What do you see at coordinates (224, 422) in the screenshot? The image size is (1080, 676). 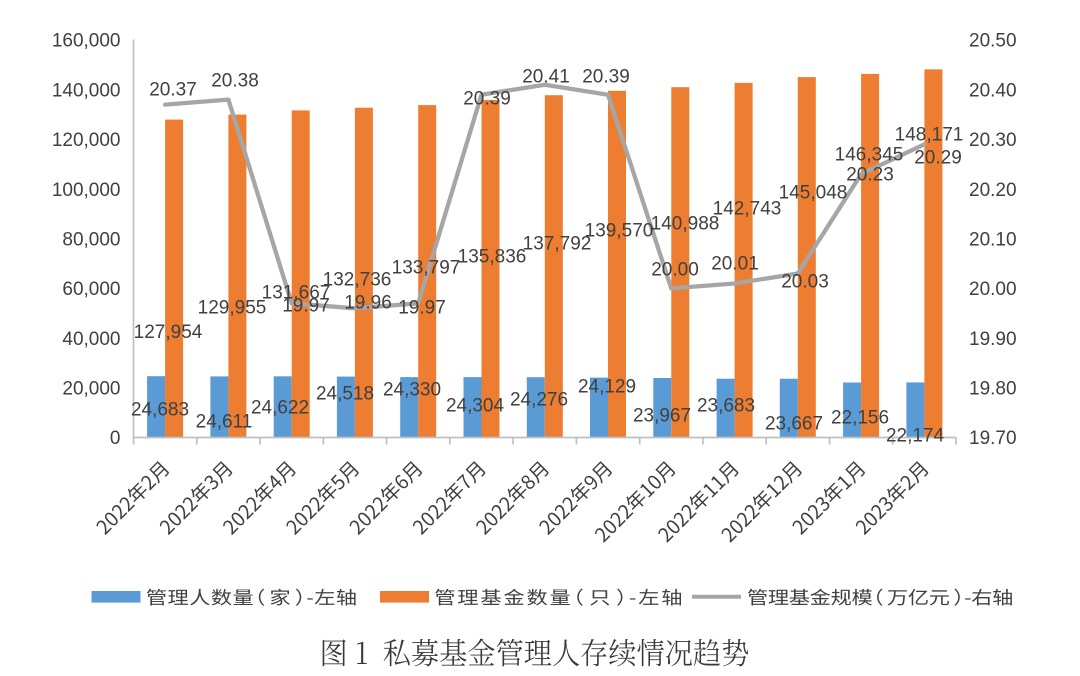 I see `svg-text: 24,611` at bounding box center [224, 422].